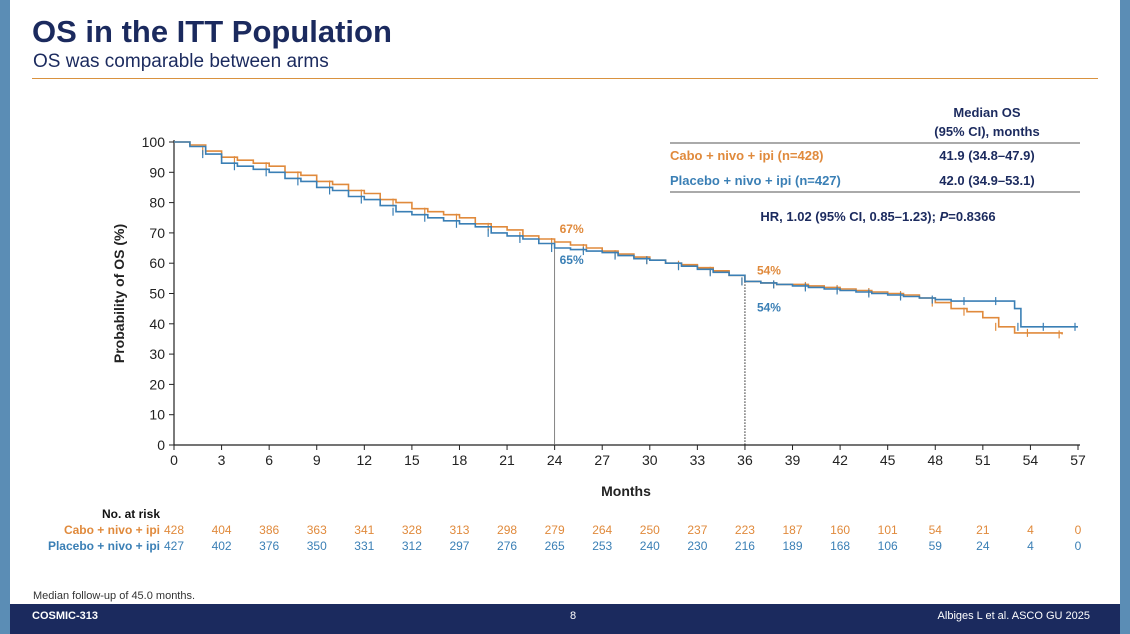  What do you see at coordinates (317, 460) in the screenshot?
I see `x-tick-label: 9` at bounding box center [317, 460].